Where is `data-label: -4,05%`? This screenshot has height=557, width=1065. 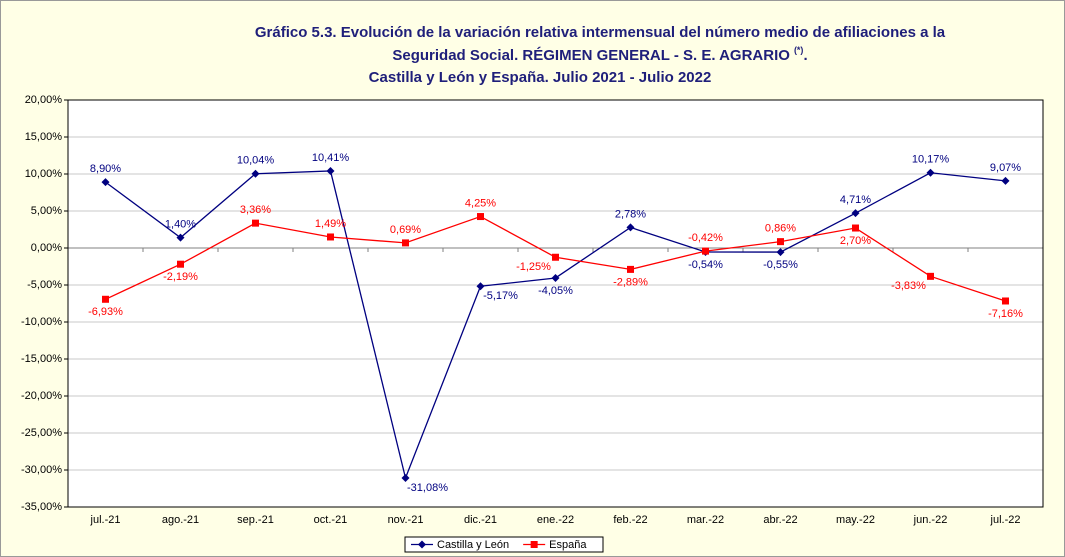 data-label: -4,05% is located at coordinates (555, 291).